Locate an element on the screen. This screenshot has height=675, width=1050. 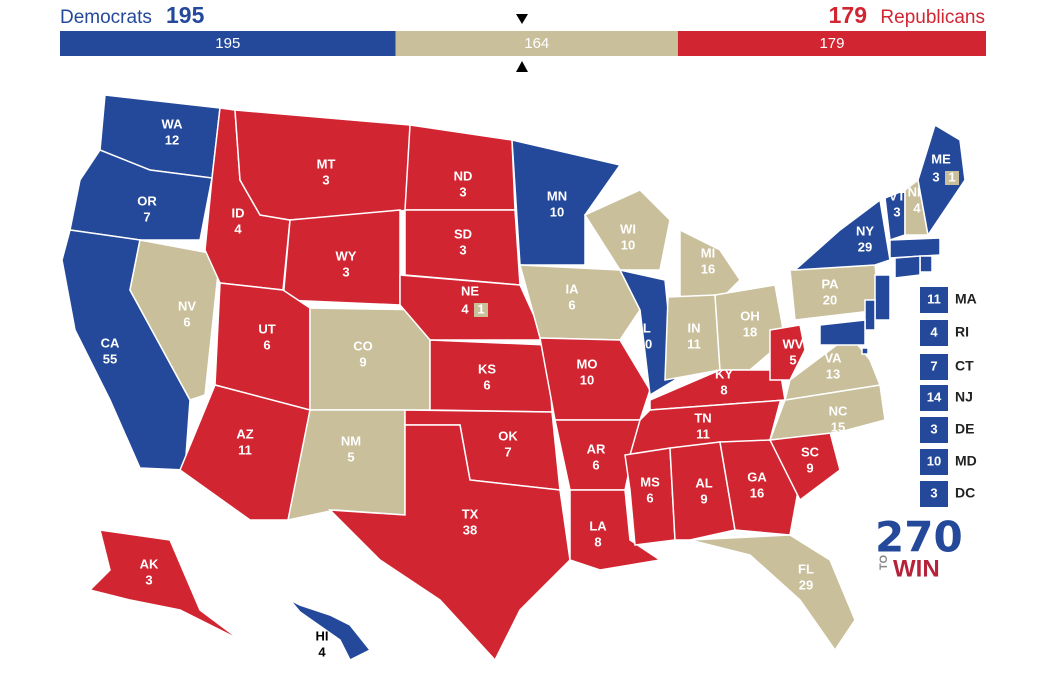
state-abbr: NM is located at coordinates (351, 440).